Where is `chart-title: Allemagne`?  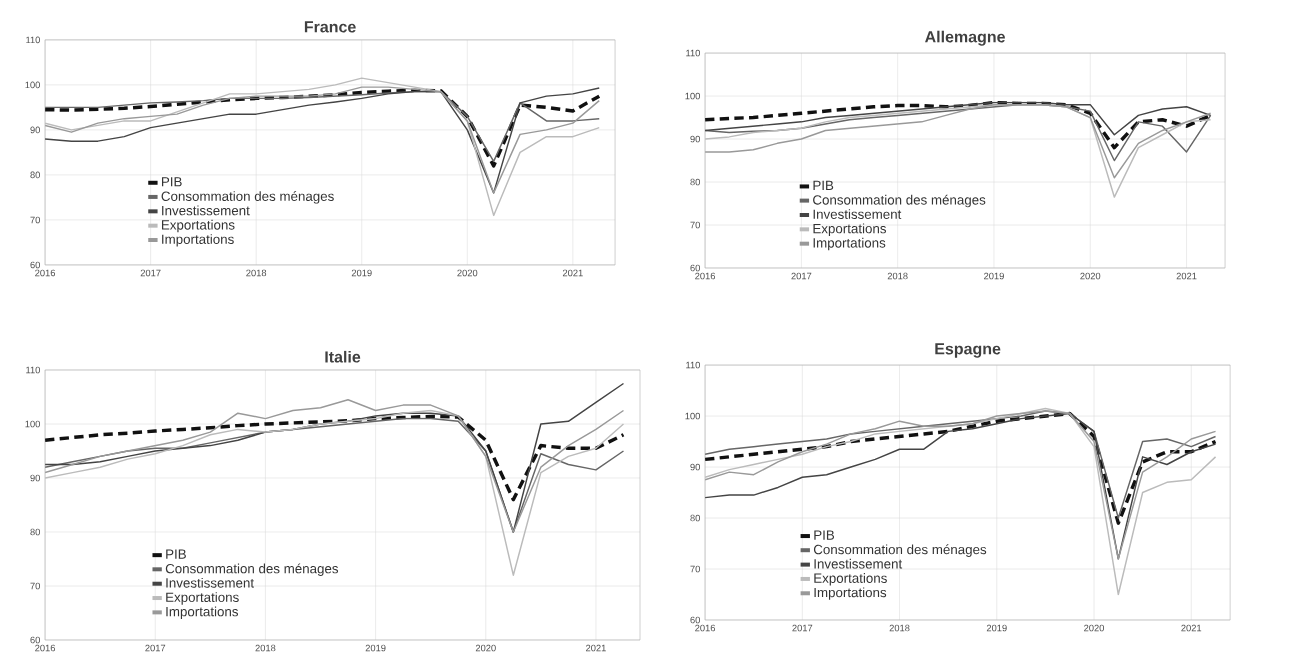
chart-title: Allemagne is located at coordinates (965, 38).